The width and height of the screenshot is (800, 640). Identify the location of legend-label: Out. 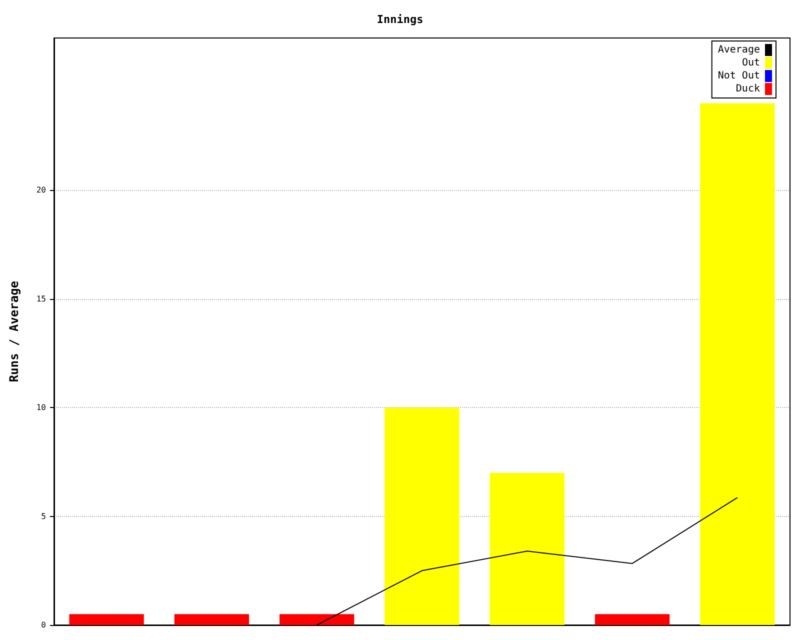
(751, 63).